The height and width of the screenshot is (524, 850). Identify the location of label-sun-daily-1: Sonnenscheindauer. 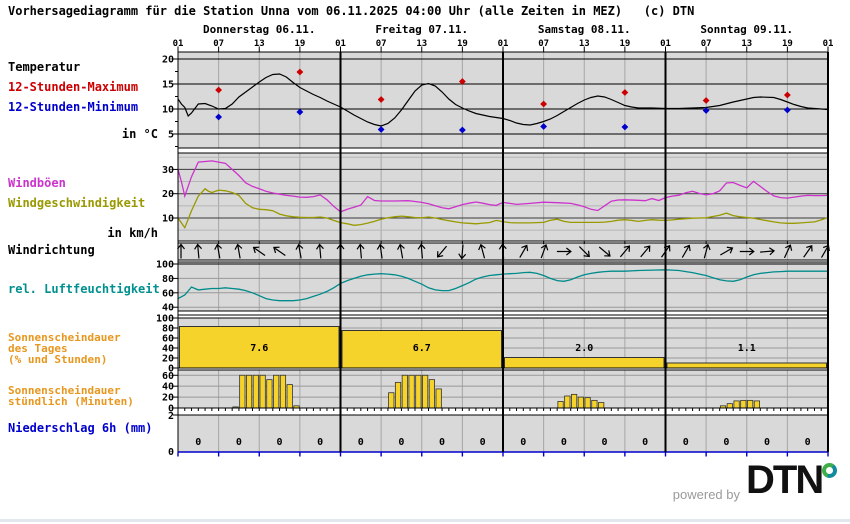
(64, 337).